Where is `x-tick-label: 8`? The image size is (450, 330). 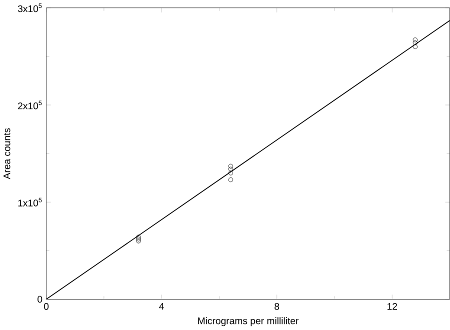
x-tick-label: 8 is located at coordinates (277, 306).